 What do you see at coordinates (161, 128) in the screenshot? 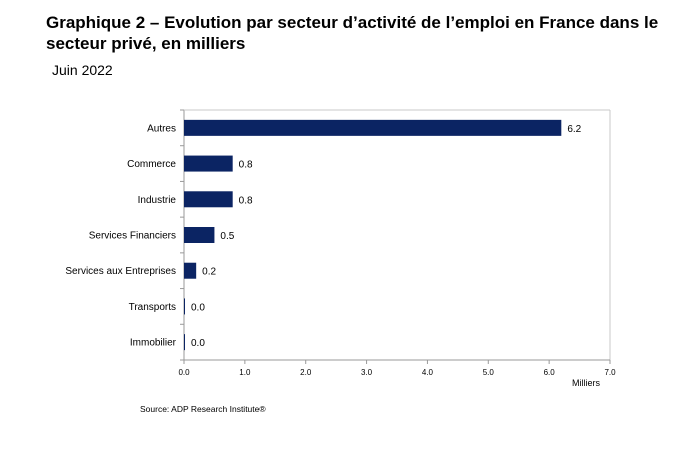
I see `category-label: Autres` at bounding box center [161, 128].